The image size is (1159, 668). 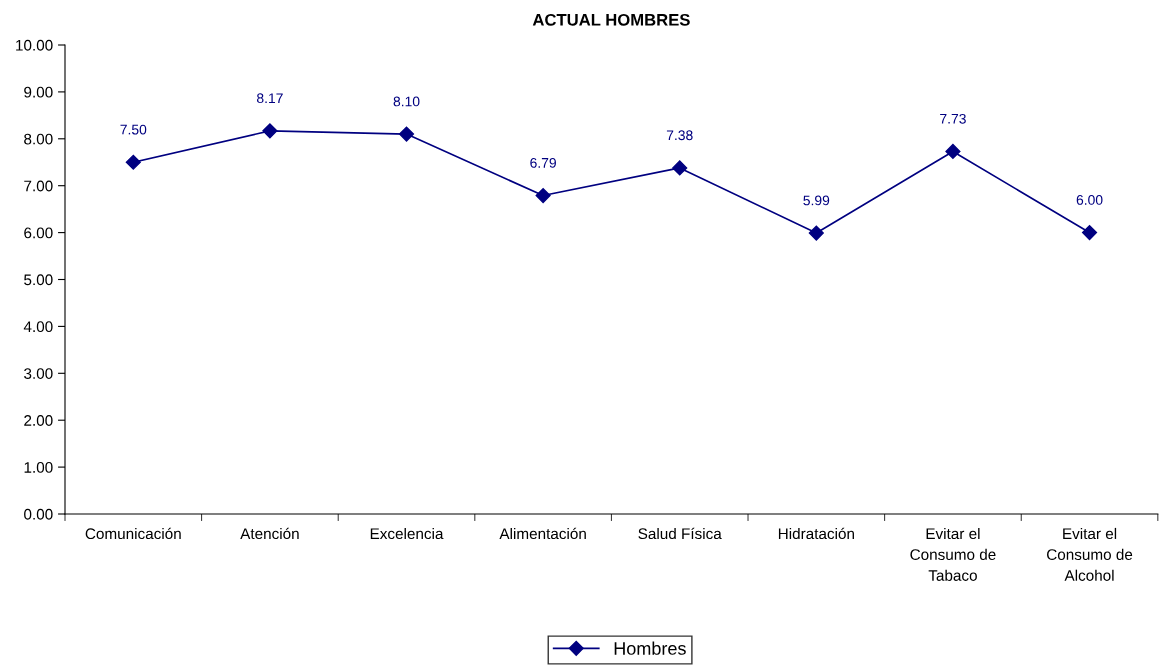 I want to click on data-label: 6.00, so click(x=1089, y=200).